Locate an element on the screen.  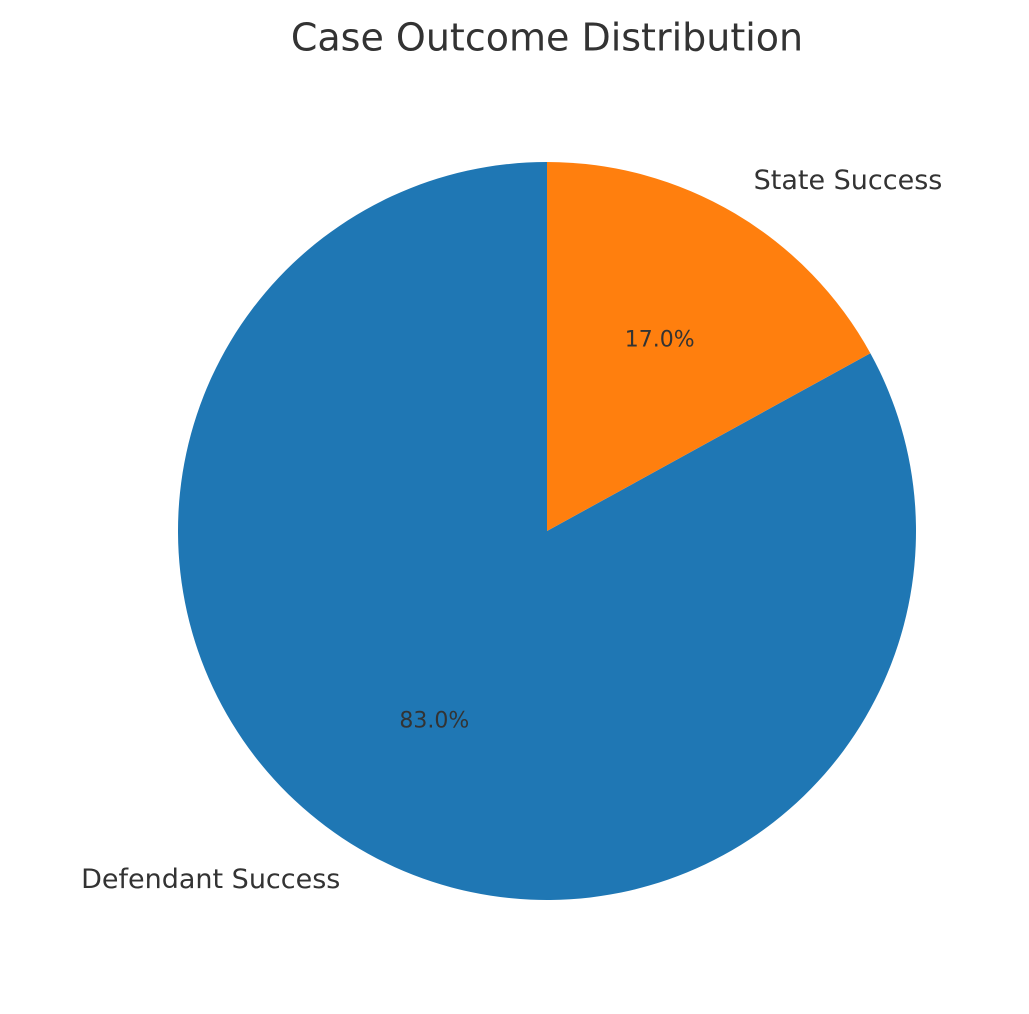
value-label: 83.0% is located at coordinates (434, 721).